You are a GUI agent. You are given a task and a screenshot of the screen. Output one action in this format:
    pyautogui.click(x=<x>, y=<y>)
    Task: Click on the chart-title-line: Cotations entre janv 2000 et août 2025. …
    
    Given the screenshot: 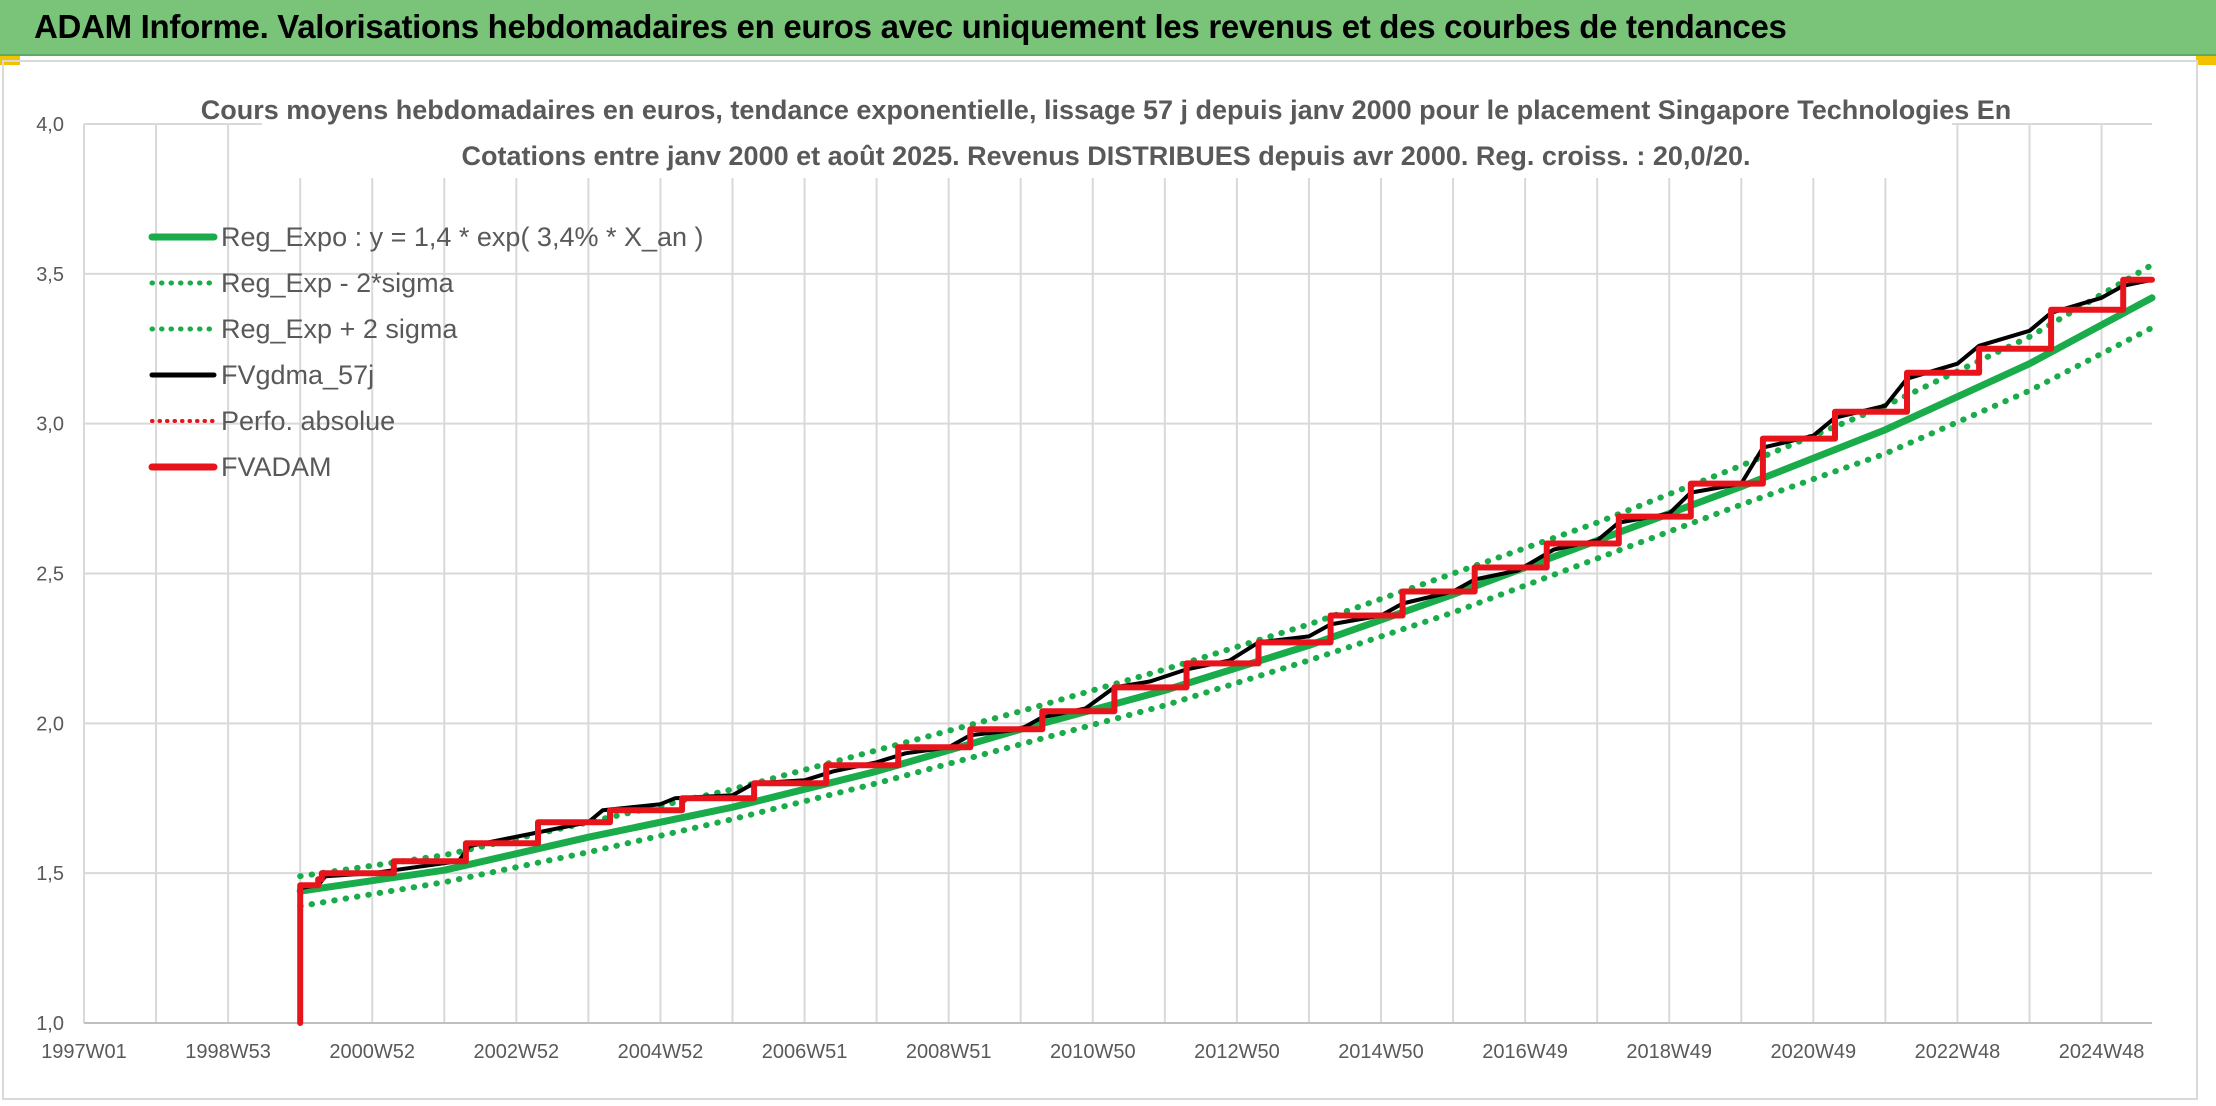 What is the action you would take?
    pyautogui.click(x=1105, y=156)
    